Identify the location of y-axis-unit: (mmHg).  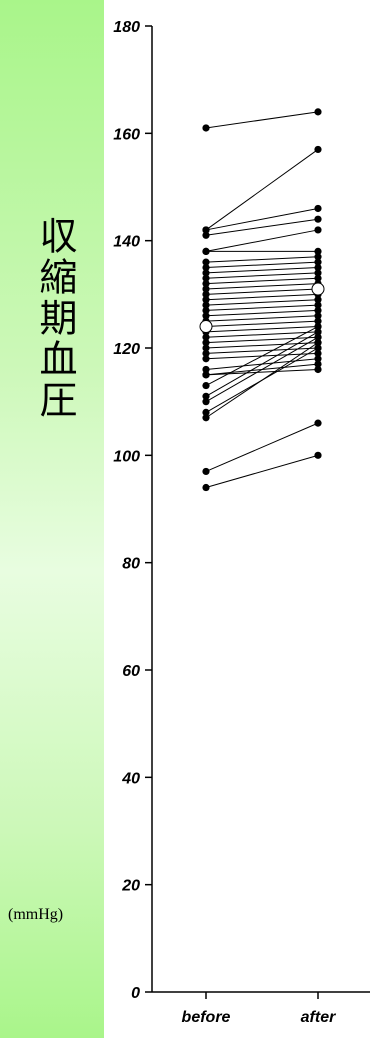
(36, 914).